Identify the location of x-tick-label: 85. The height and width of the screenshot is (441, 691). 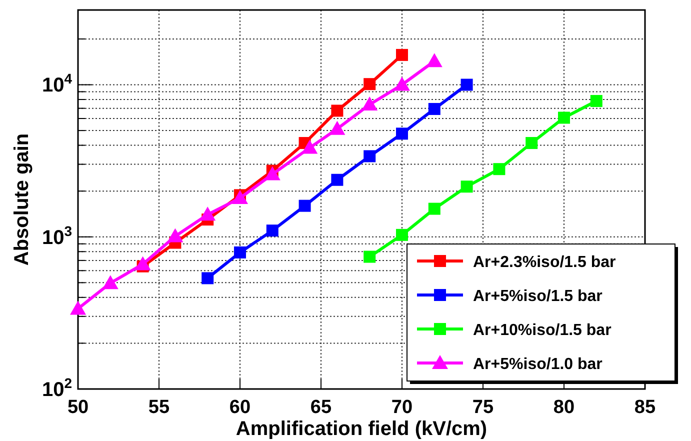
(645, 407).